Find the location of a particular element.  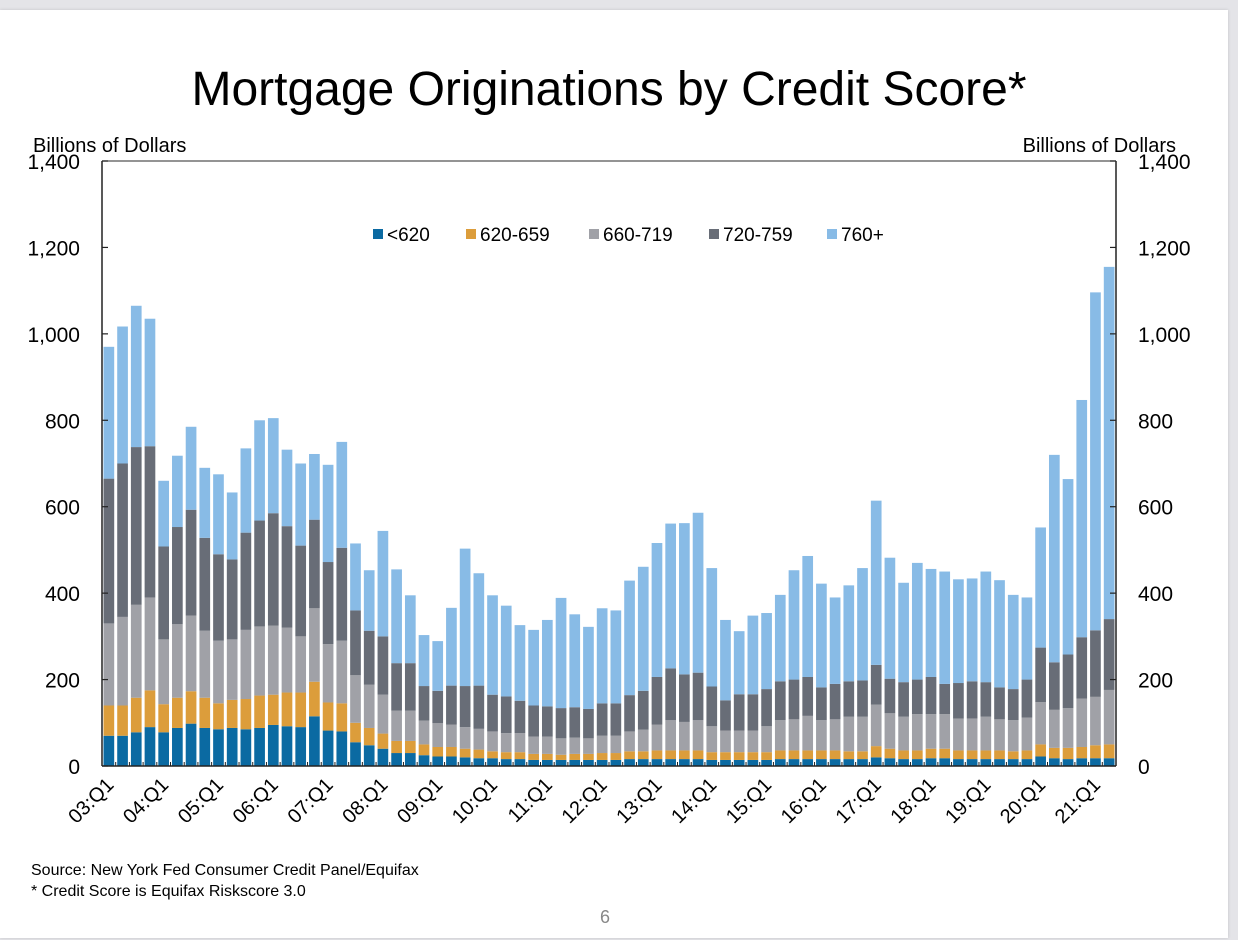

bar-13:Q2 is located at coordinates (671, 644).